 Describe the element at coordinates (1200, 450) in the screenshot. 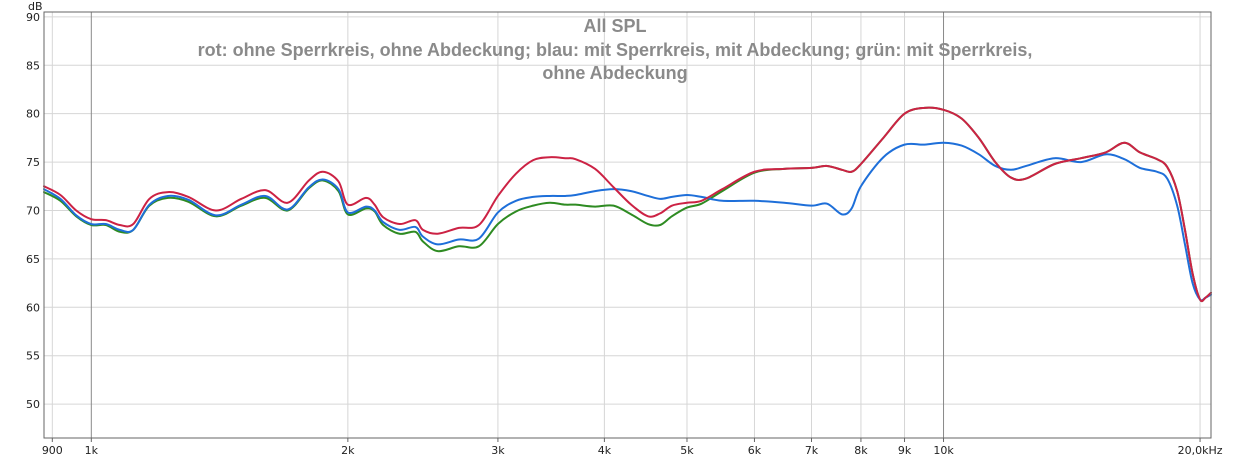

I see `x-tick-label: 20,0kHz` at that location.